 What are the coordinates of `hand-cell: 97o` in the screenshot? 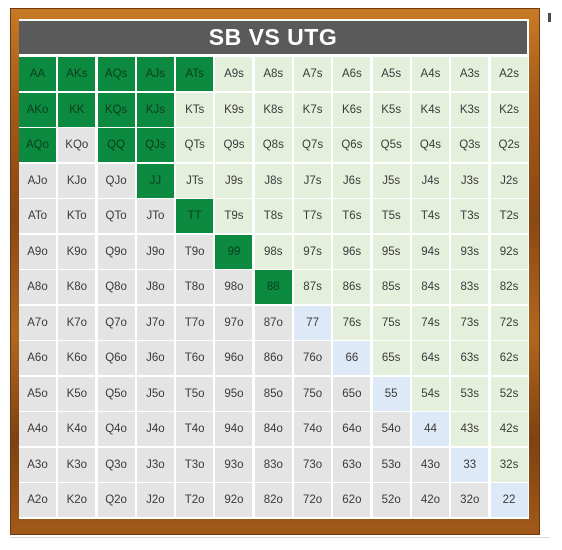 It's located at (234, 322).